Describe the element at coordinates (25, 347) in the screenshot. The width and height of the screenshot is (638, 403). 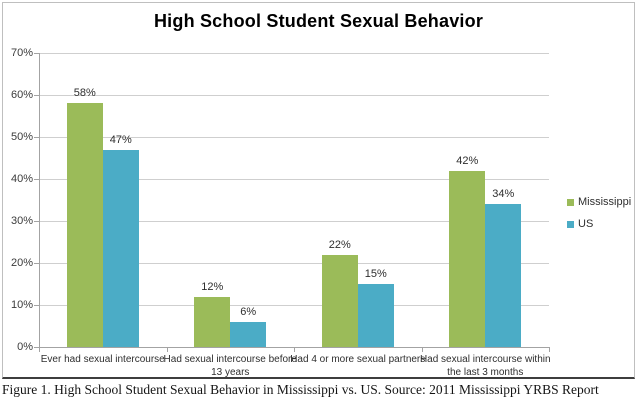
I see `y-axis-label: 0%` at that location.